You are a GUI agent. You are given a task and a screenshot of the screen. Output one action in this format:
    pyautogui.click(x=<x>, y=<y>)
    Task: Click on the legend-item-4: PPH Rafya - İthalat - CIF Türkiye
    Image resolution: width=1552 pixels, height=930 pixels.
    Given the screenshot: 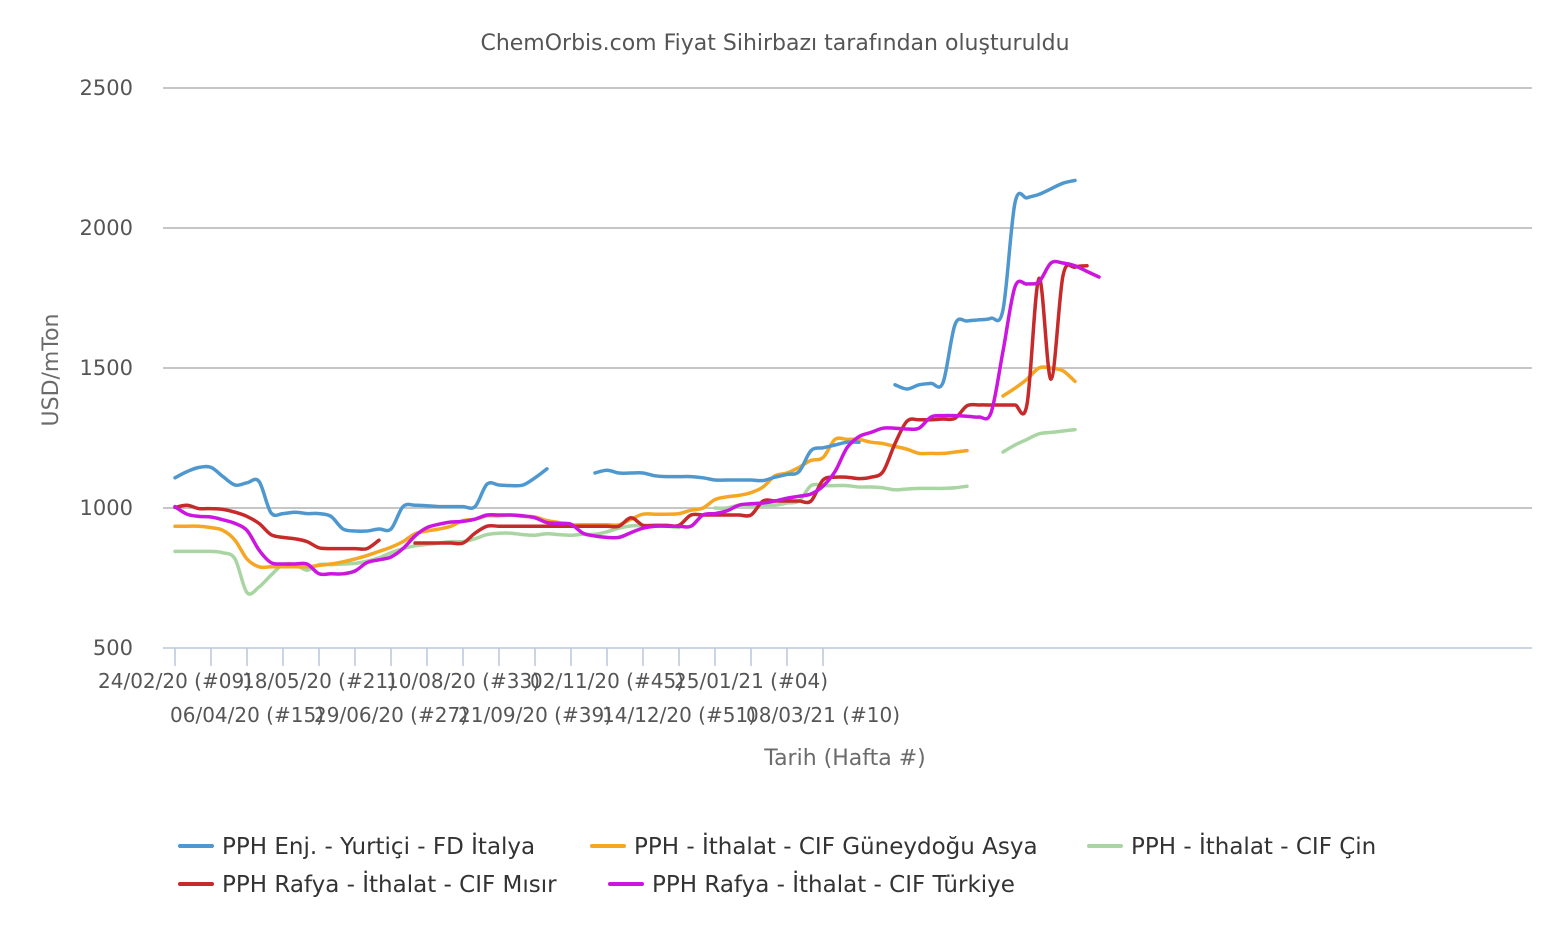 What is the action you would take?
    pyautogui.click(x=811, y=884)
    